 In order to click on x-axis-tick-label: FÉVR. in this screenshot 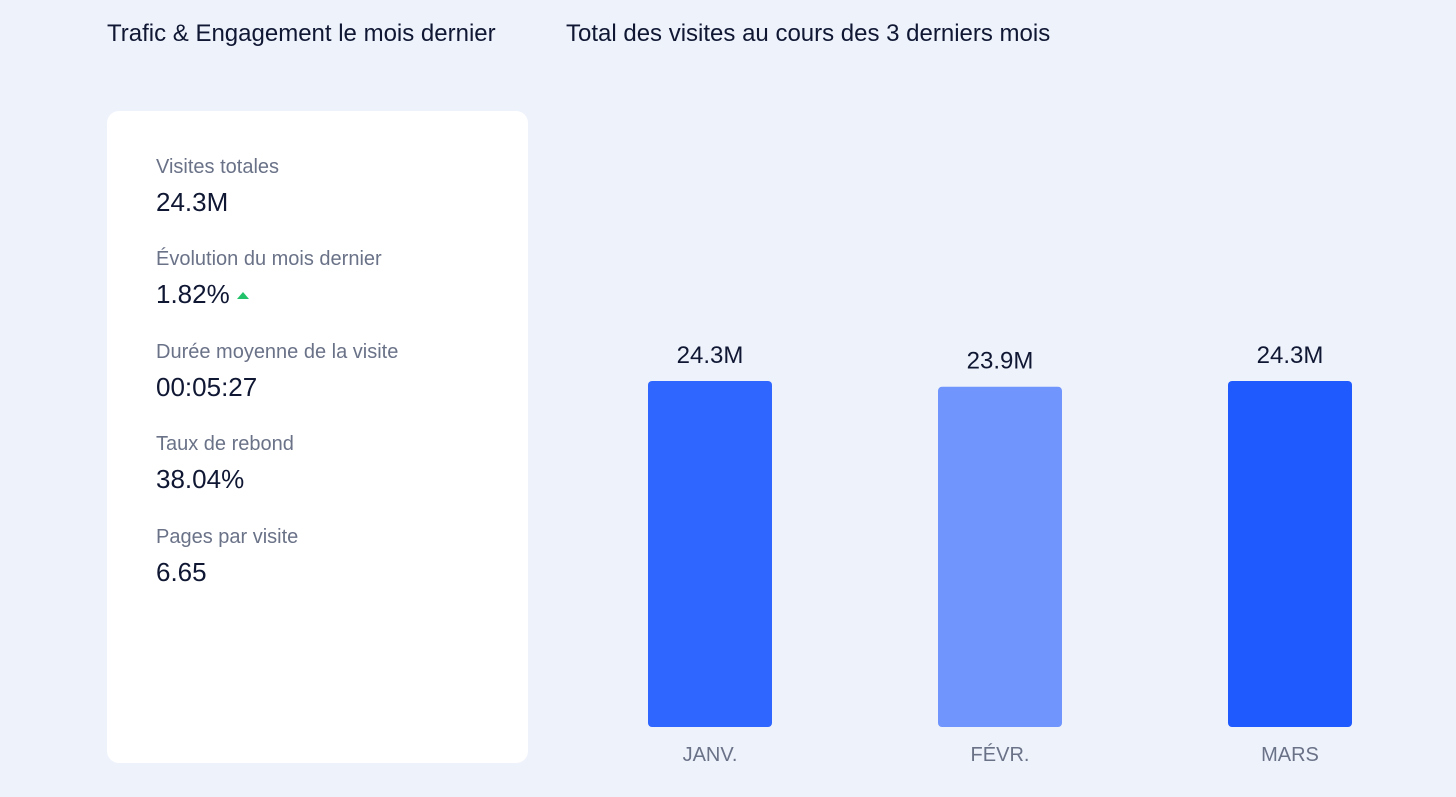, I will do `click(1000, 754)`.